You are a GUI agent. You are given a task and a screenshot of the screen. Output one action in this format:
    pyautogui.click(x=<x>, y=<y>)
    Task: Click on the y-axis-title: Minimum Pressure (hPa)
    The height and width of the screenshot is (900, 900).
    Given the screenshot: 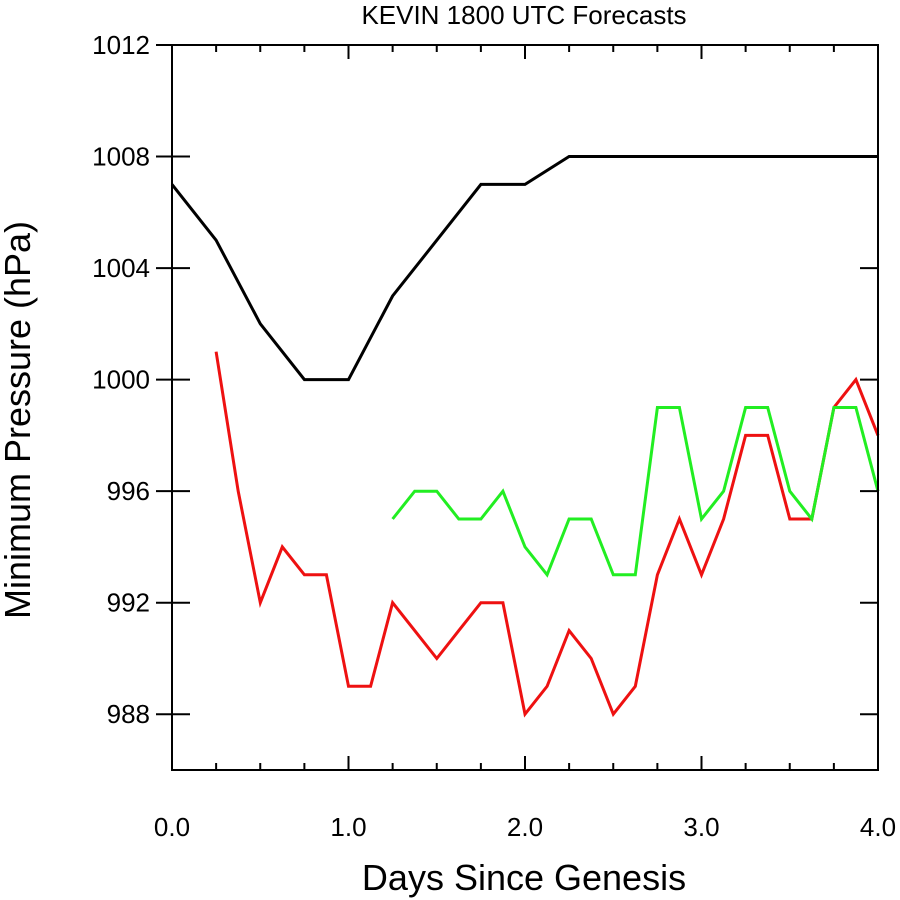 What is the action you would take?
    pyautogui.click(x=19, y=420)
    